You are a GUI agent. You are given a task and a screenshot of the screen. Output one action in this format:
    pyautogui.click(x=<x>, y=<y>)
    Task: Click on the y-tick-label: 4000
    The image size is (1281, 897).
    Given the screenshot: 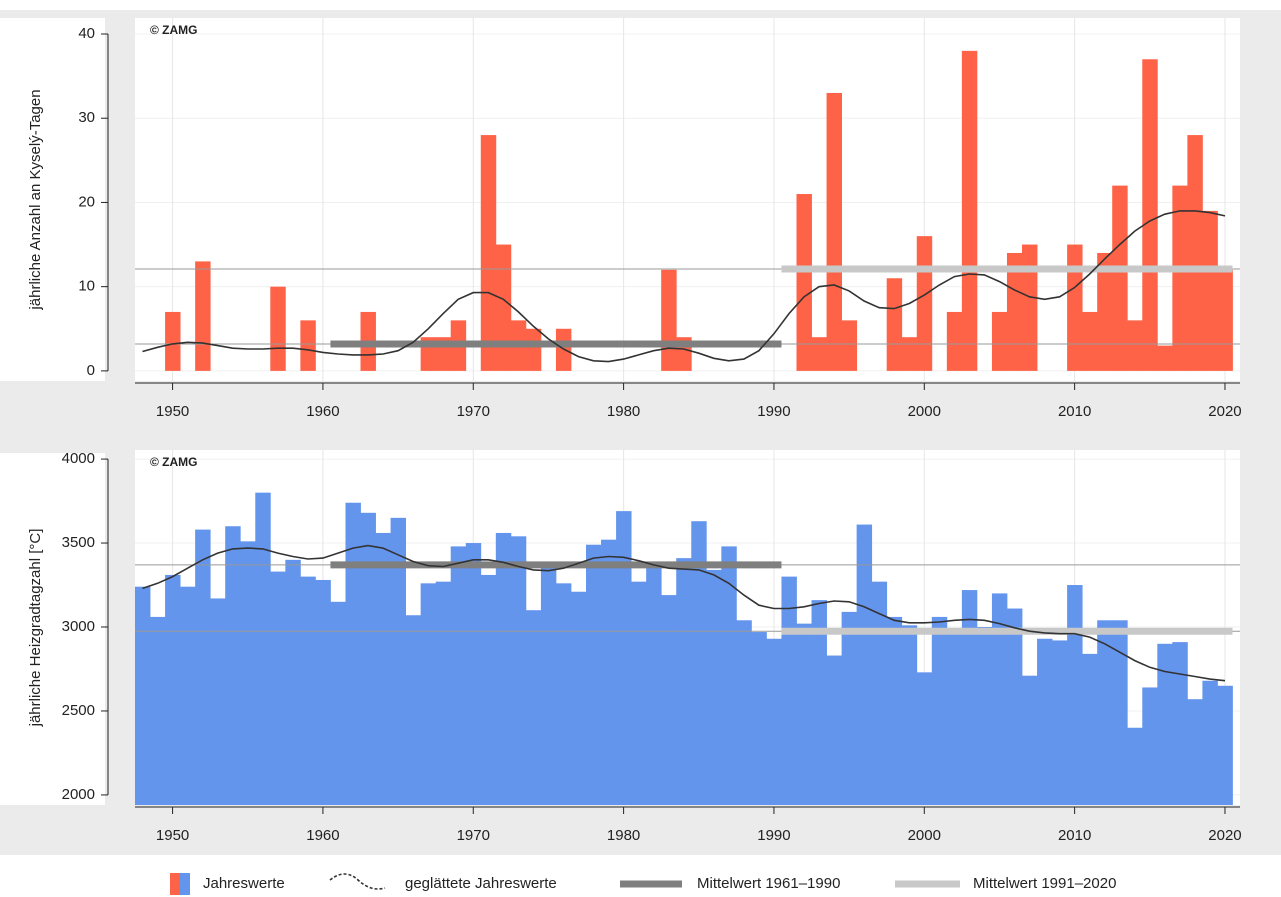 What is the action you would take?
    pyautogui.click(x=78, y=458)
    